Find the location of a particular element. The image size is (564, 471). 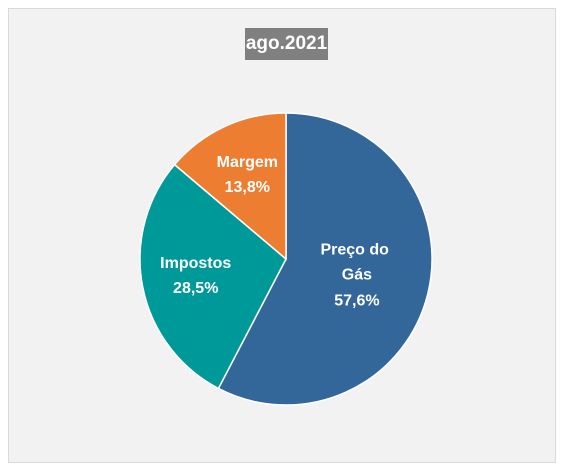

slice-label: Margem is located at coordinates (247, 162).